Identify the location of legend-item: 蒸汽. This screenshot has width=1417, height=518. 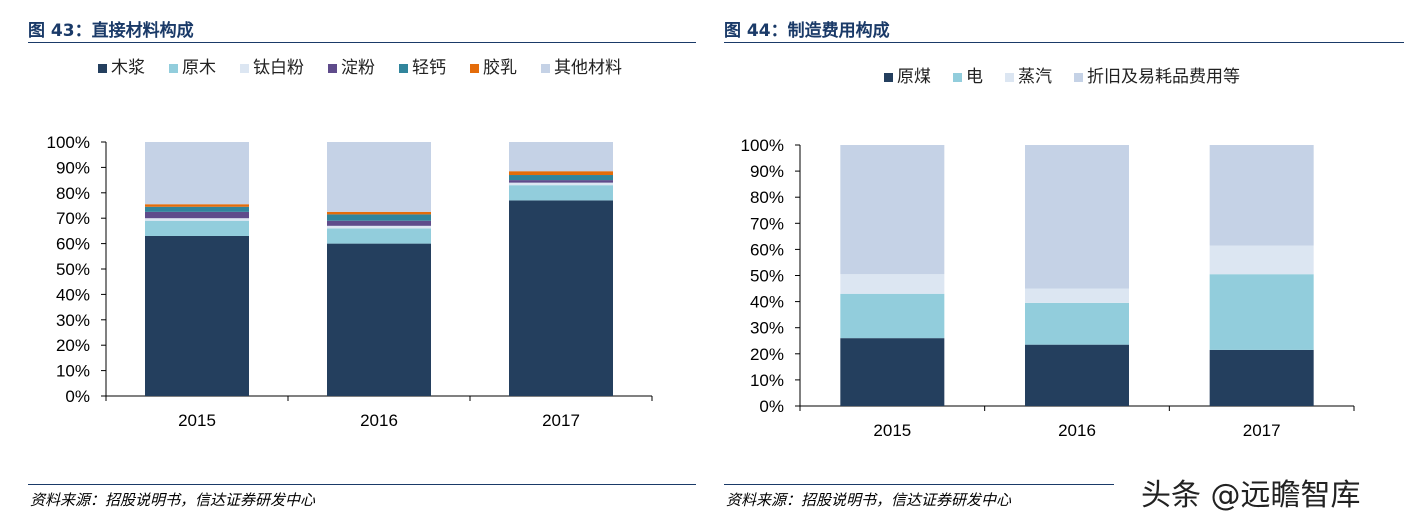
(1028, 77).